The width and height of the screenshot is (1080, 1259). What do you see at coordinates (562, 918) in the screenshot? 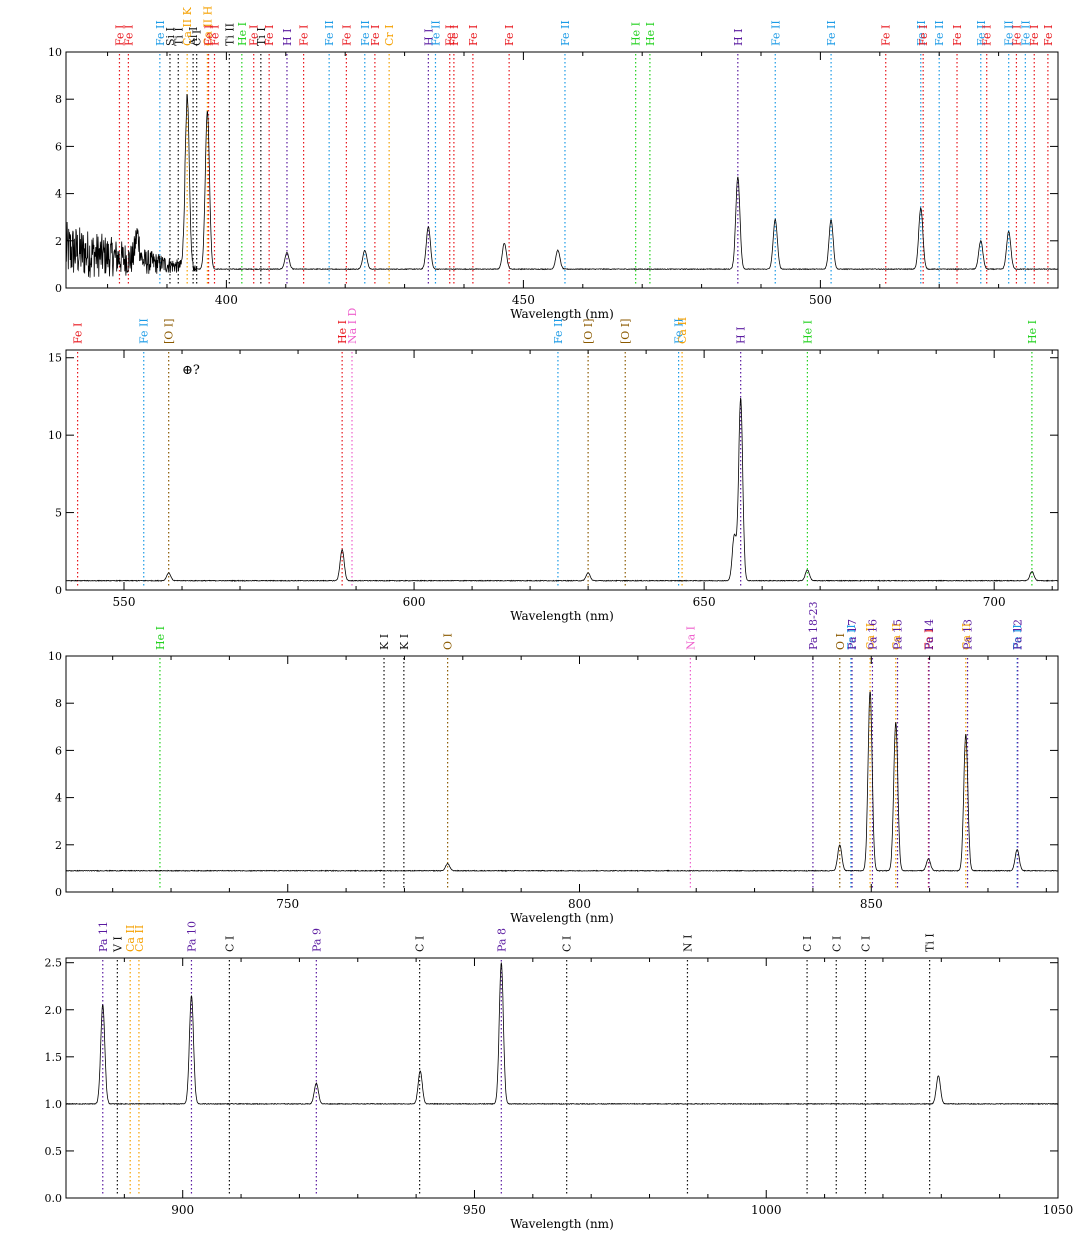
I see `x-axis-label: Wavelength (nm)` at bounding box center [562, 918].